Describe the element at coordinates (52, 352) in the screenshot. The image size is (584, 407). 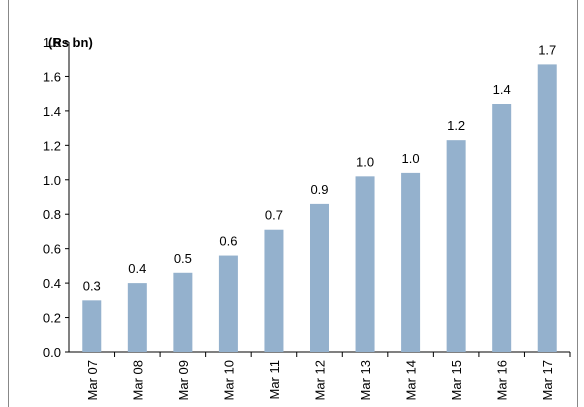
I see `y-tick-label: 0.0` at that location.